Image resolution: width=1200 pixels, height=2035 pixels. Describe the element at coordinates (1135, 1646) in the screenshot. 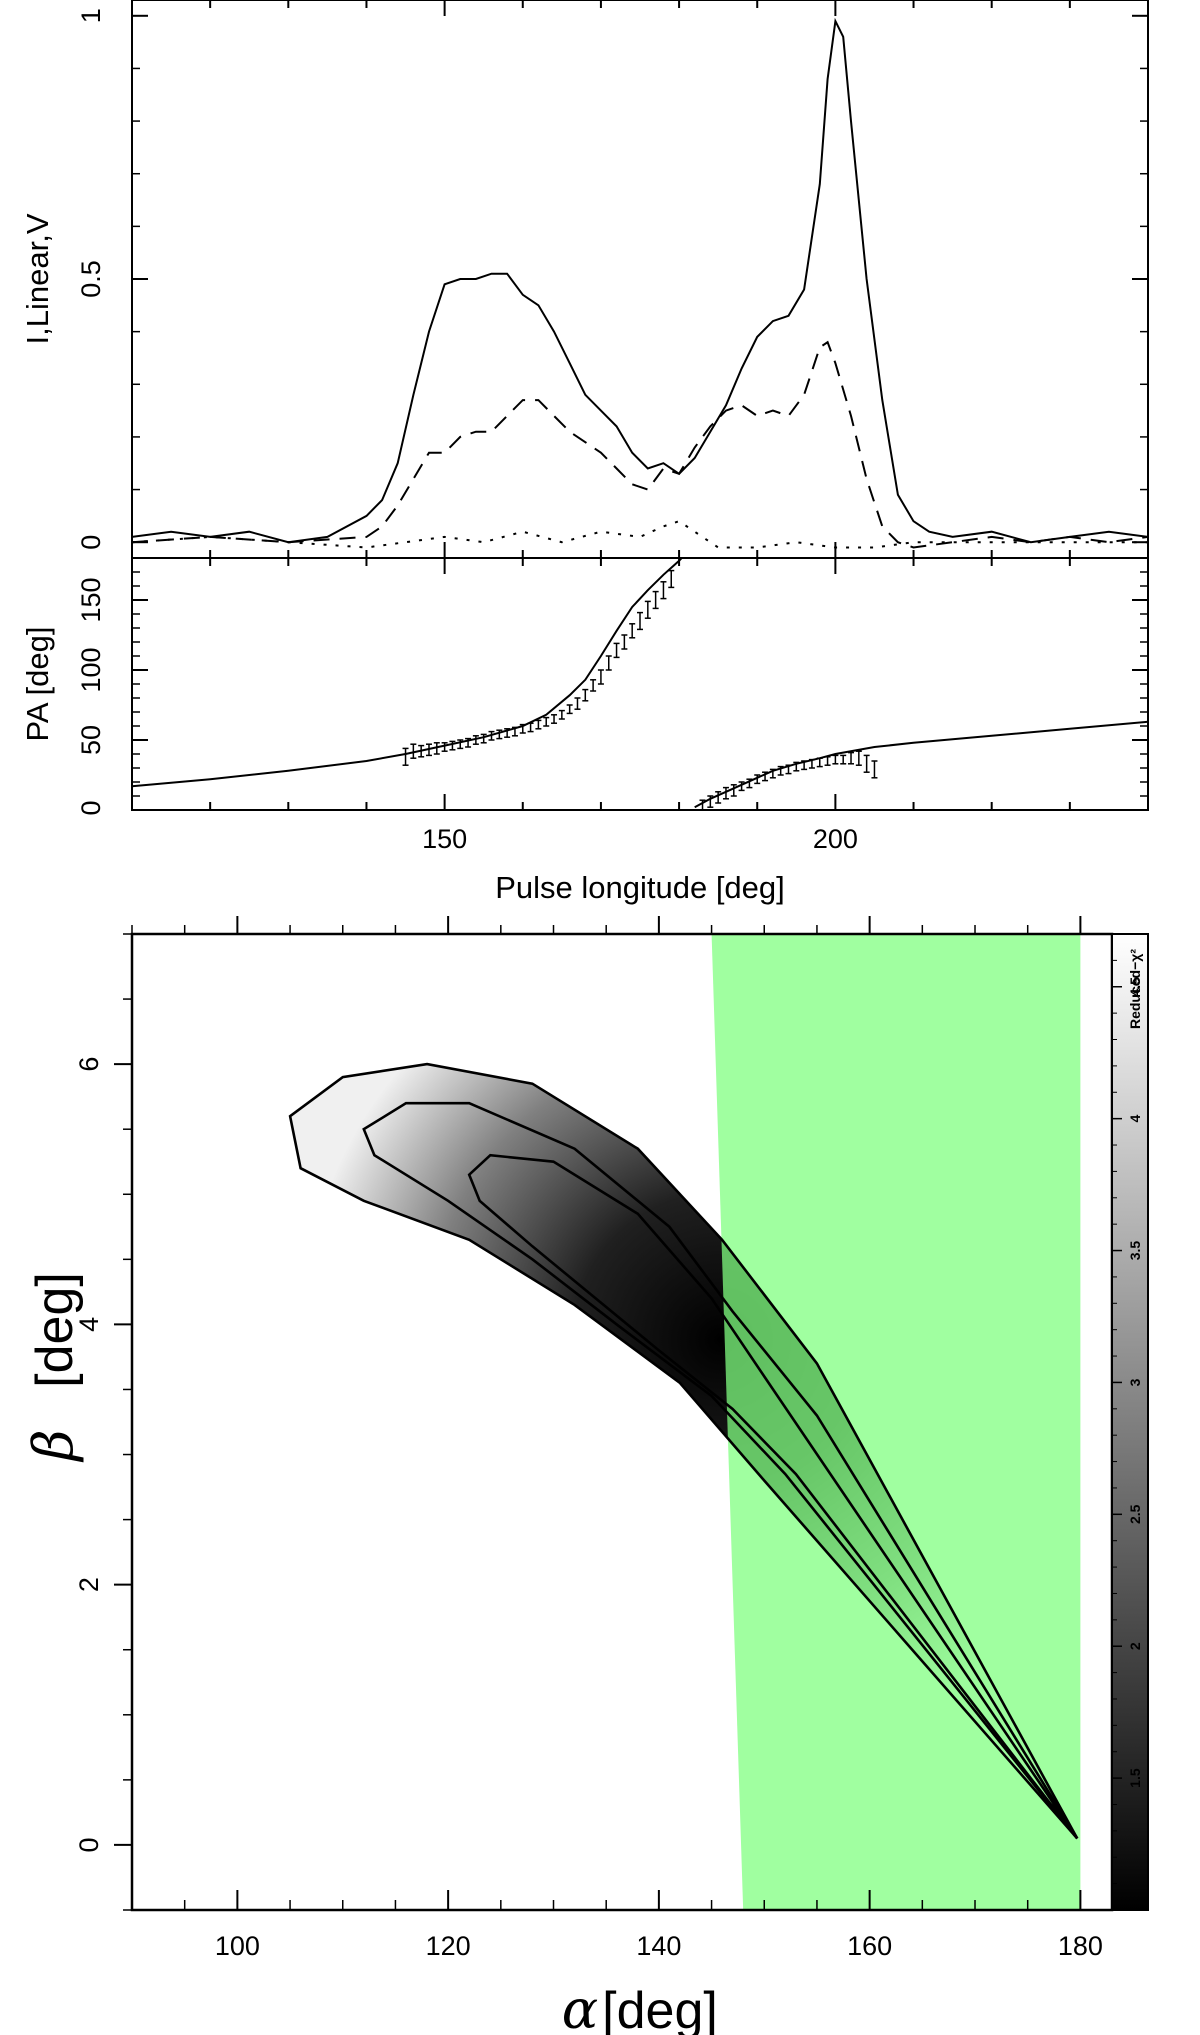

I see `colorbar-tick-label: 2` at that location.